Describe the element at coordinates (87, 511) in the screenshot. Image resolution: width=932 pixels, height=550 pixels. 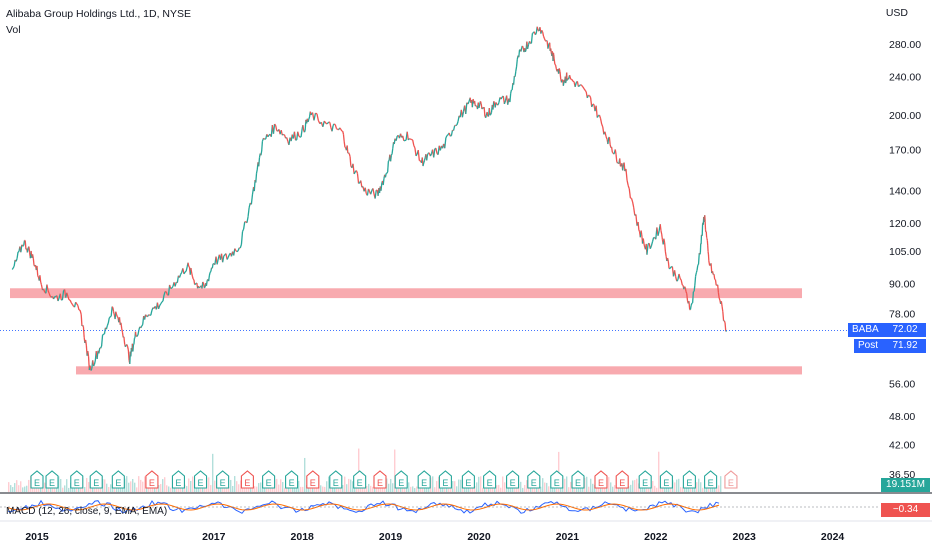
I see `macd-label: MACD (12, 26, close, 9, EMA, EMA)` at that location.